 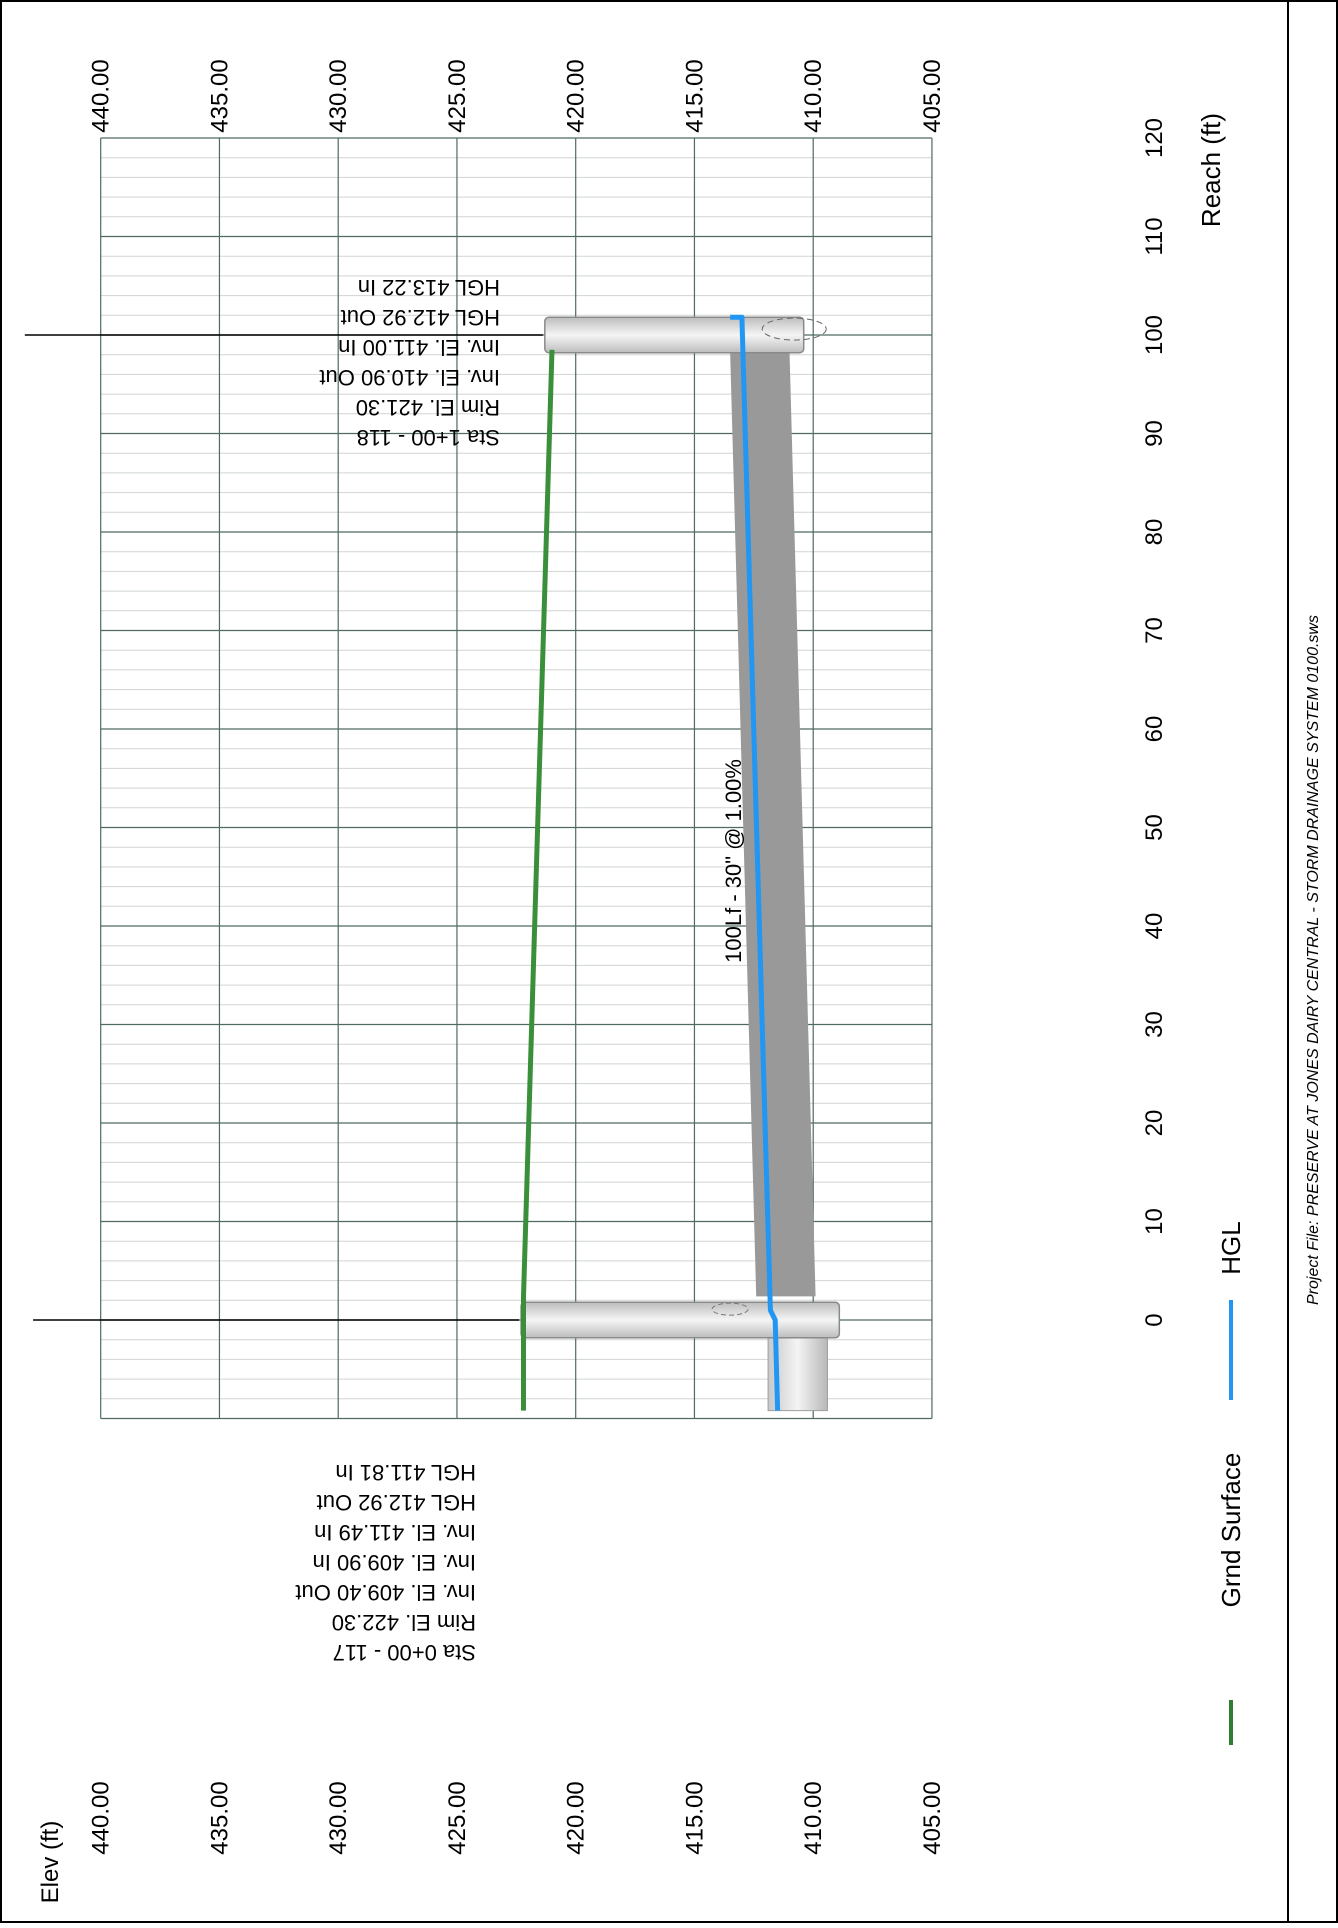 What do you see at coordinates (428, 407) in the screenshot?
I see `structure-2-annotation: Rim El. 421.30` at bounding box center [428, 407].